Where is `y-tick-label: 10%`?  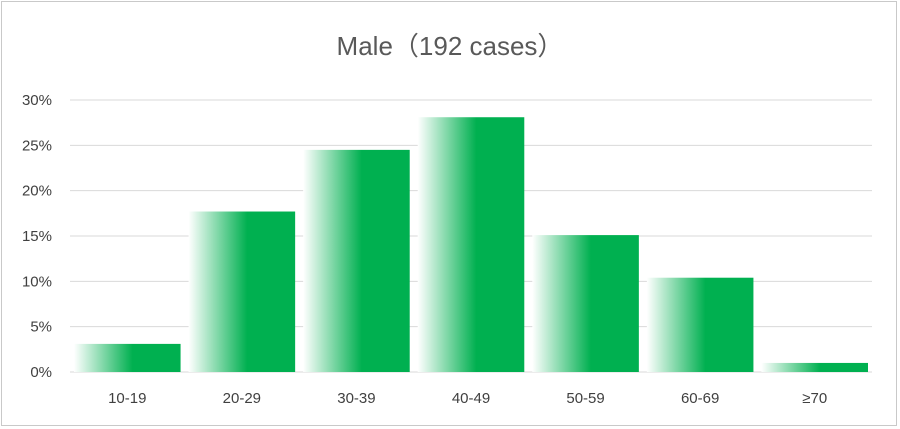 y-tick-label: 10% is located at coordinates (37, 281).